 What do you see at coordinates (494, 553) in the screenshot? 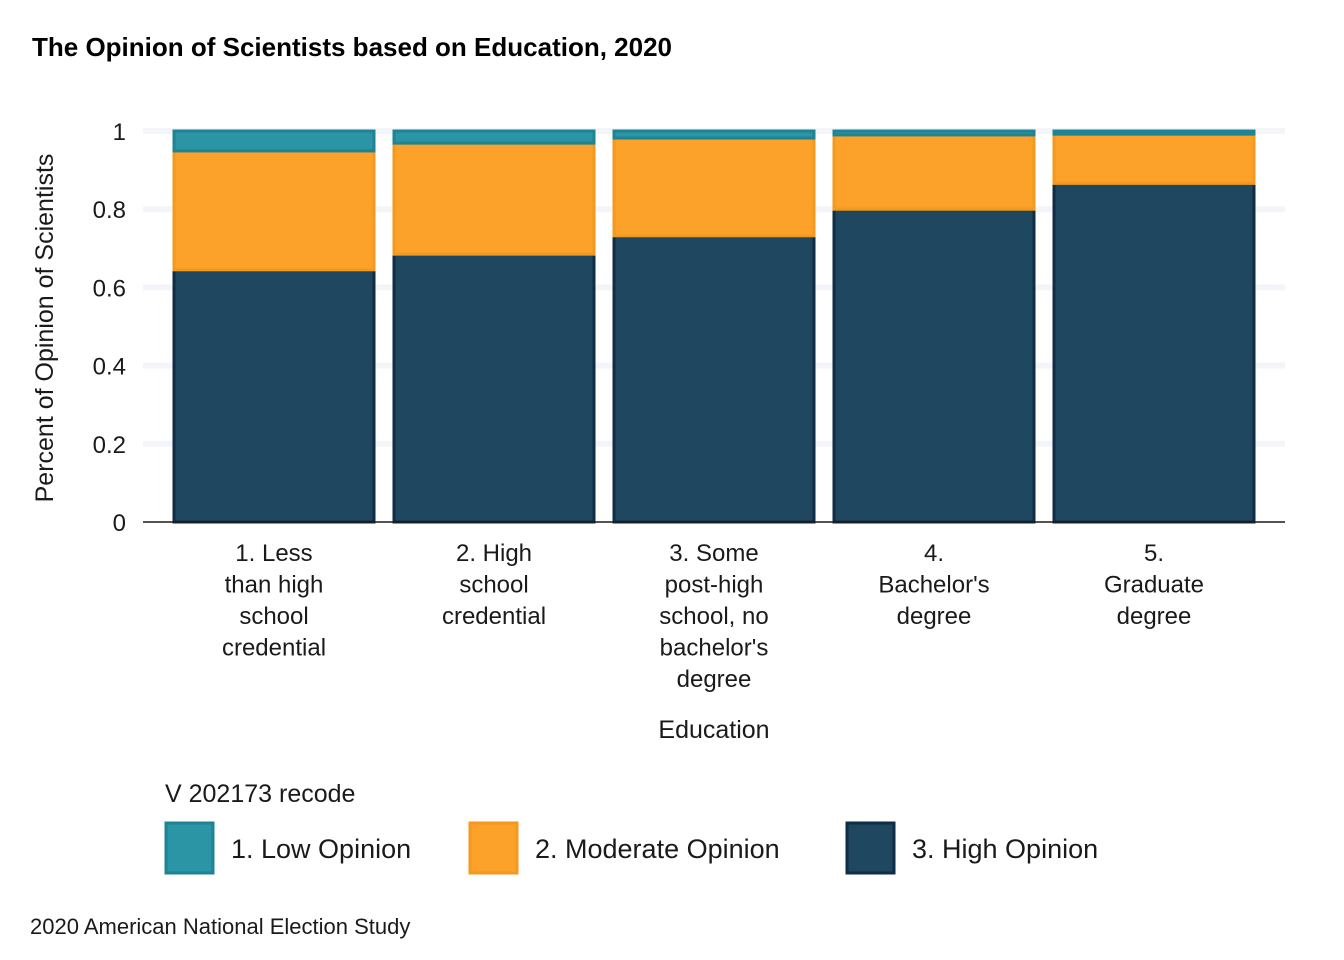
I see `x-tick-label-line: 2. High` at bounding box center [494, 553].